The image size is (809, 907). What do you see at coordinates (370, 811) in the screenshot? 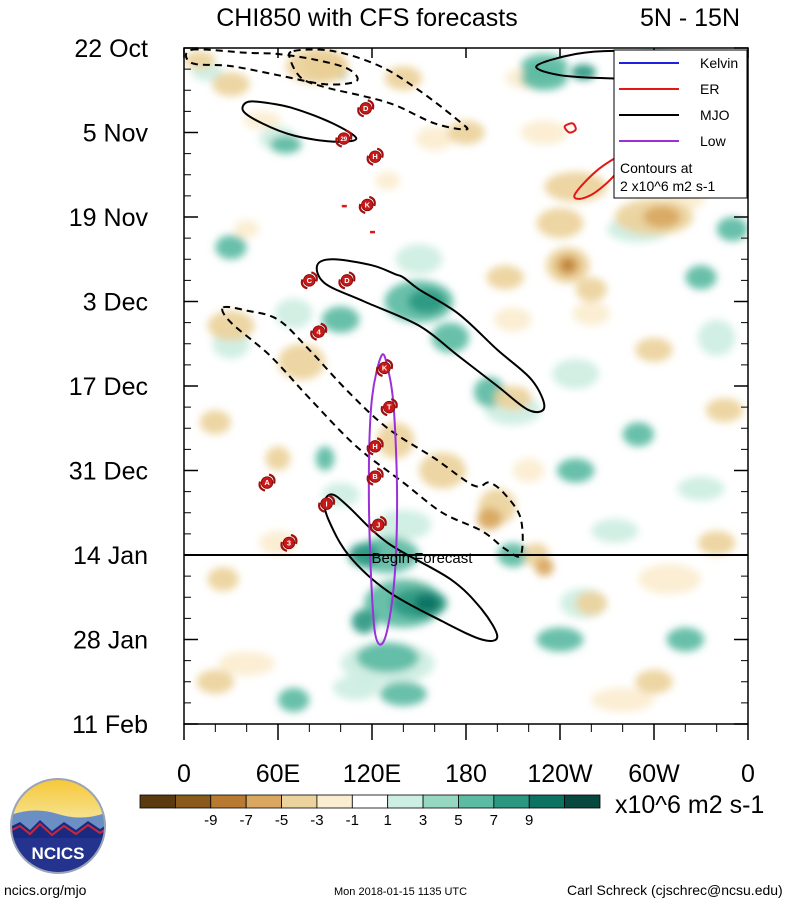
I see `colorbar: -9 -7 -5 -3 -1 1 3 5 7 9` at bounding box center [370, 811].